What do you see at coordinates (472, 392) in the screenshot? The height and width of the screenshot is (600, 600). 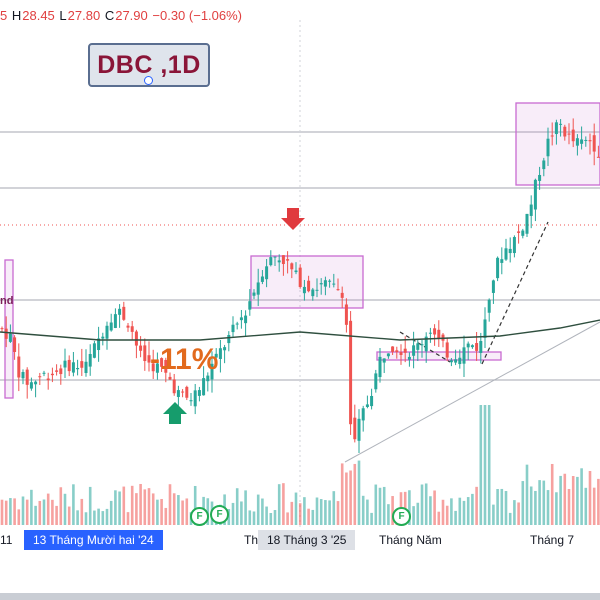 I see `trend-line` at bounding box center [472, 392].